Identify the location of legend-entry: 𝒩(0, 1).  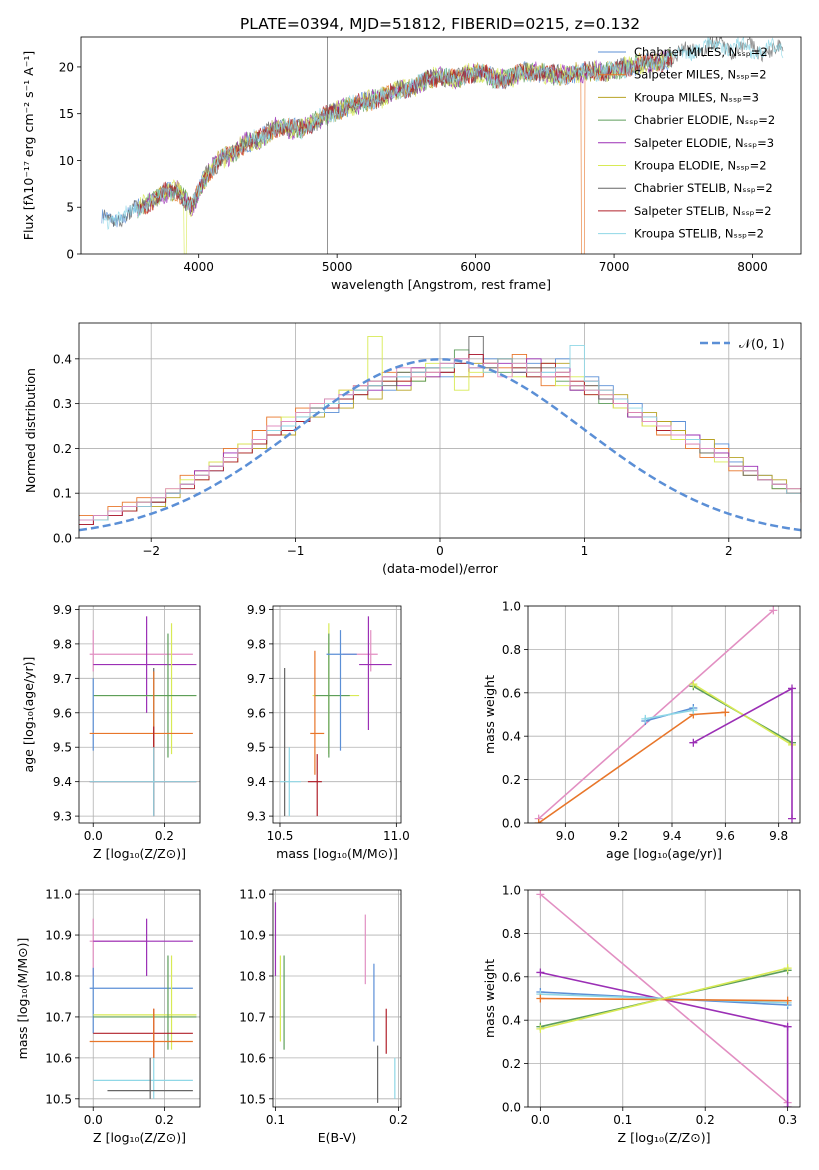
(762, 343).